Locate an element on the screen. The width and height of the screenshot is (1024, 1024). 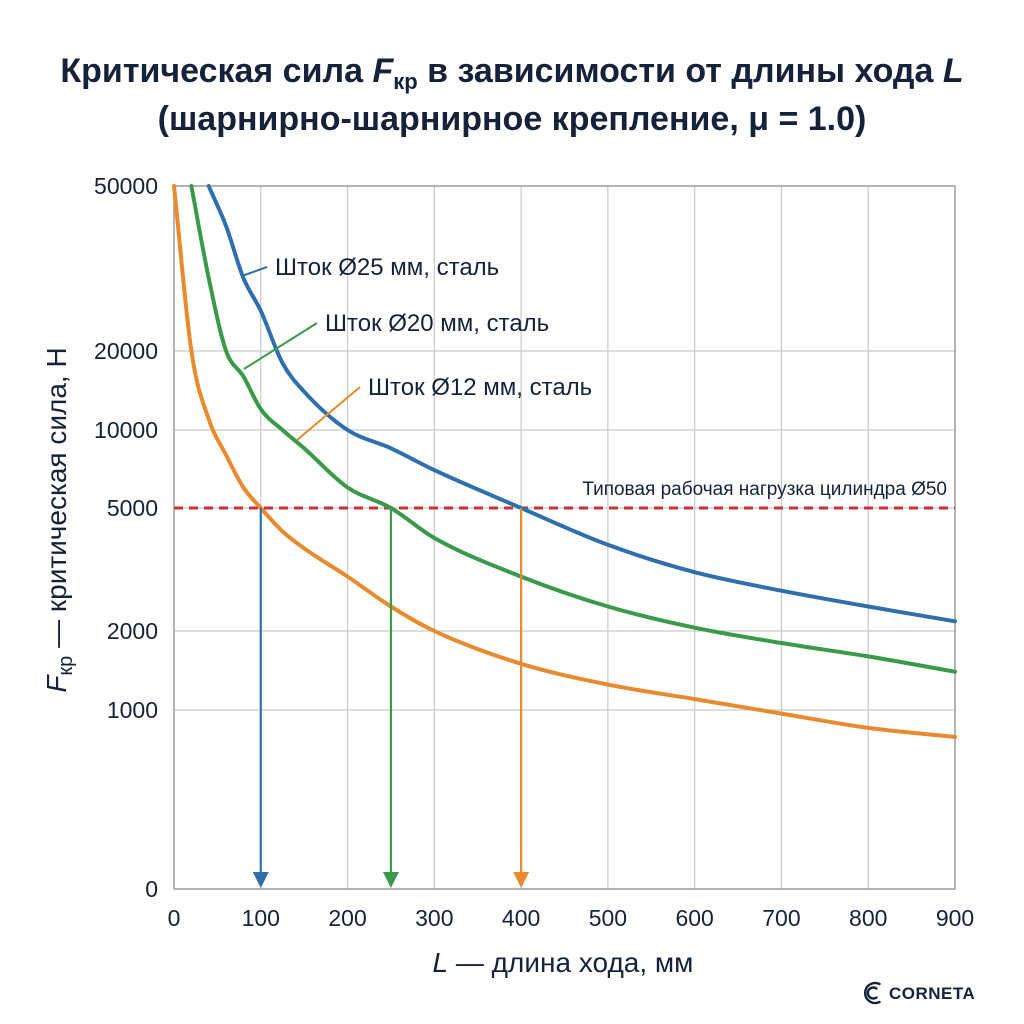
y-tick-label: 5000 is located at coordinates (132, 508).